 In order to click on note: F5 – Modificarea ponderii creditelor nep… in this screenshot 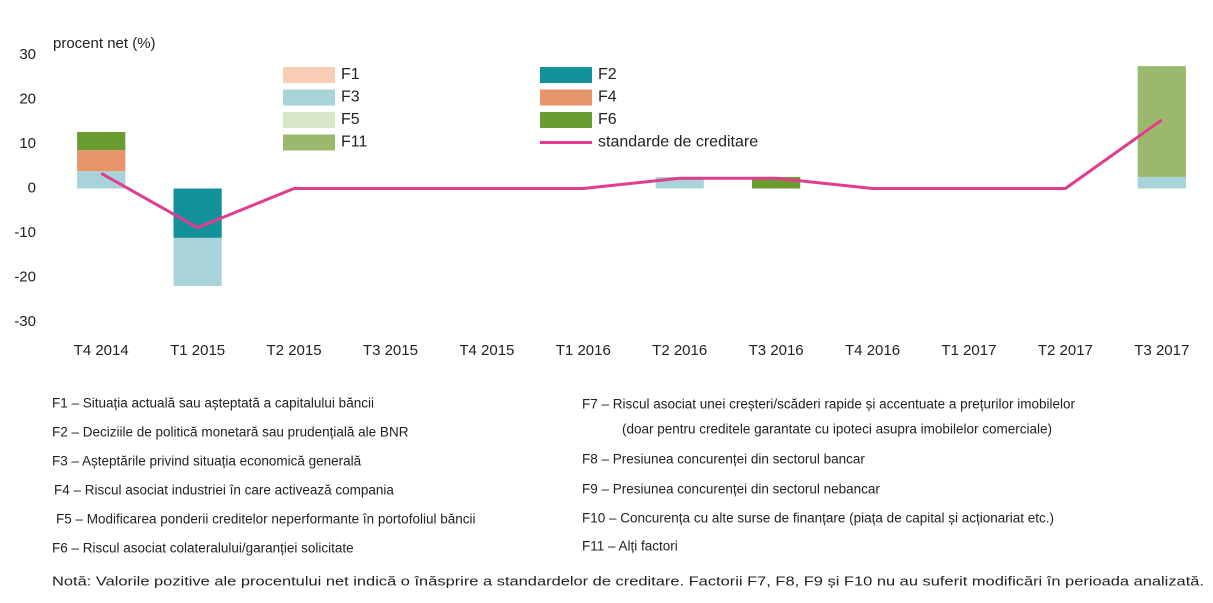, I will do `click(265, 519)`.